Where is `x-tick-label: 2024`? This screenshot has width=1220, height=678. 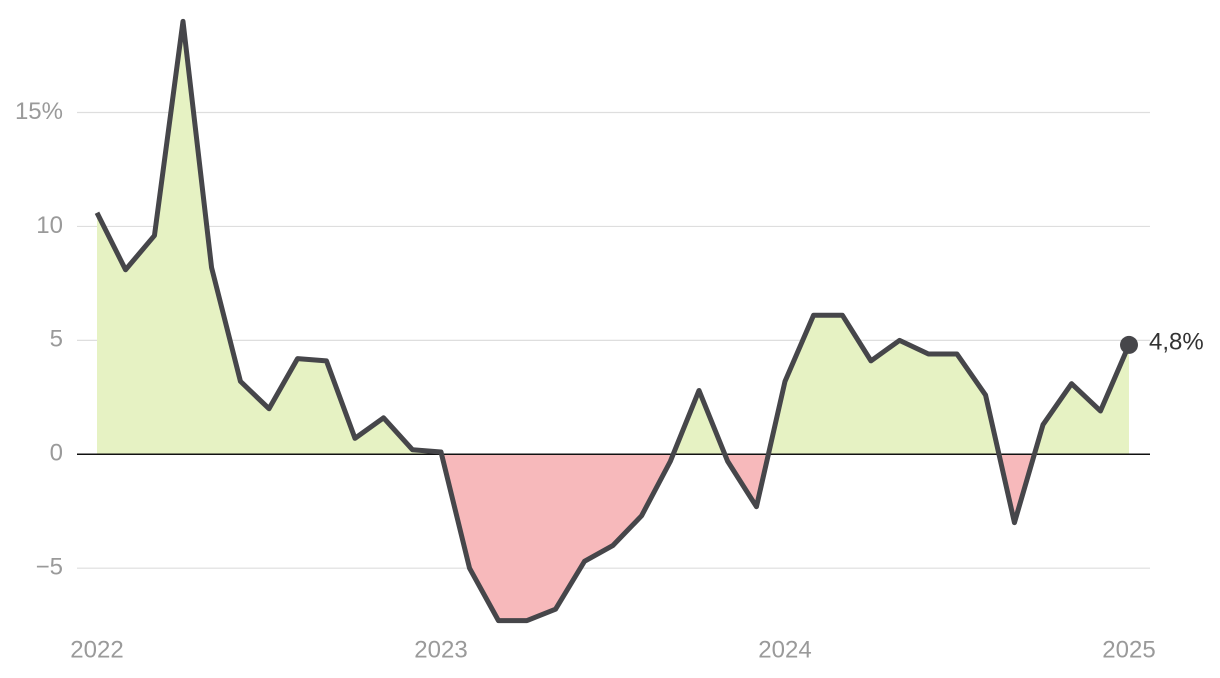
x-tick-label: 2024 is located at coordinates (784, 649).